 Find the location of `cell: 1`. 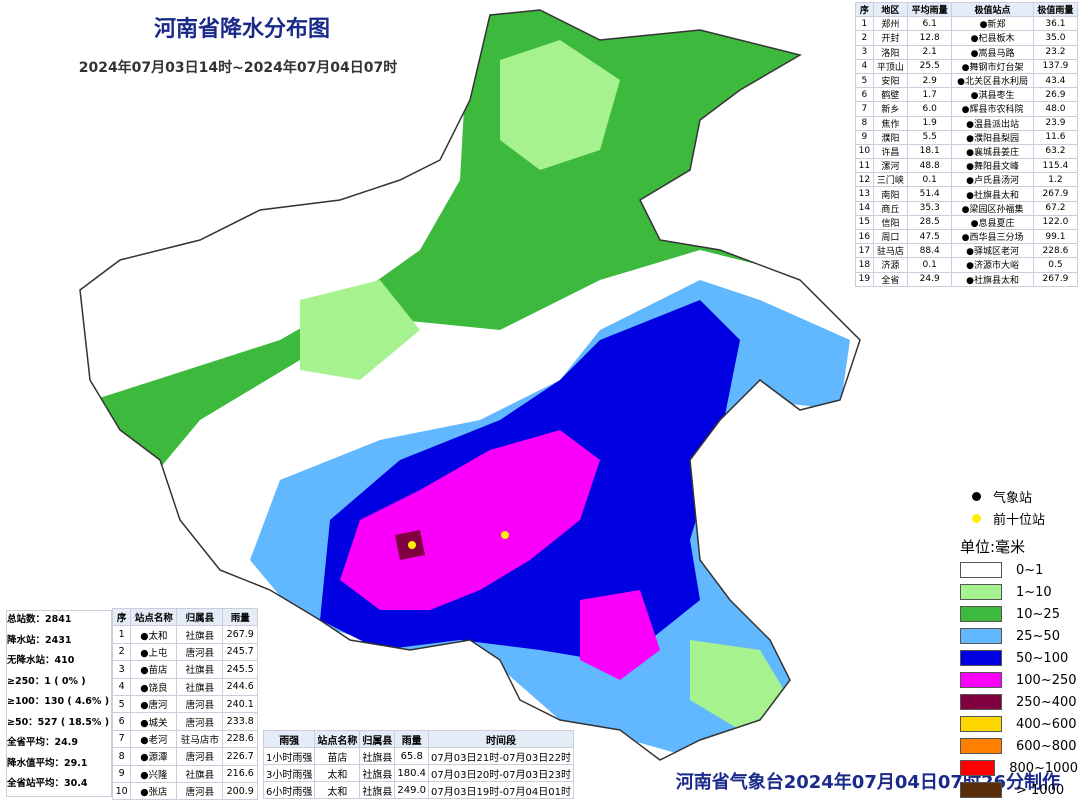

cell: 1 is located at coordinates (121, 634).